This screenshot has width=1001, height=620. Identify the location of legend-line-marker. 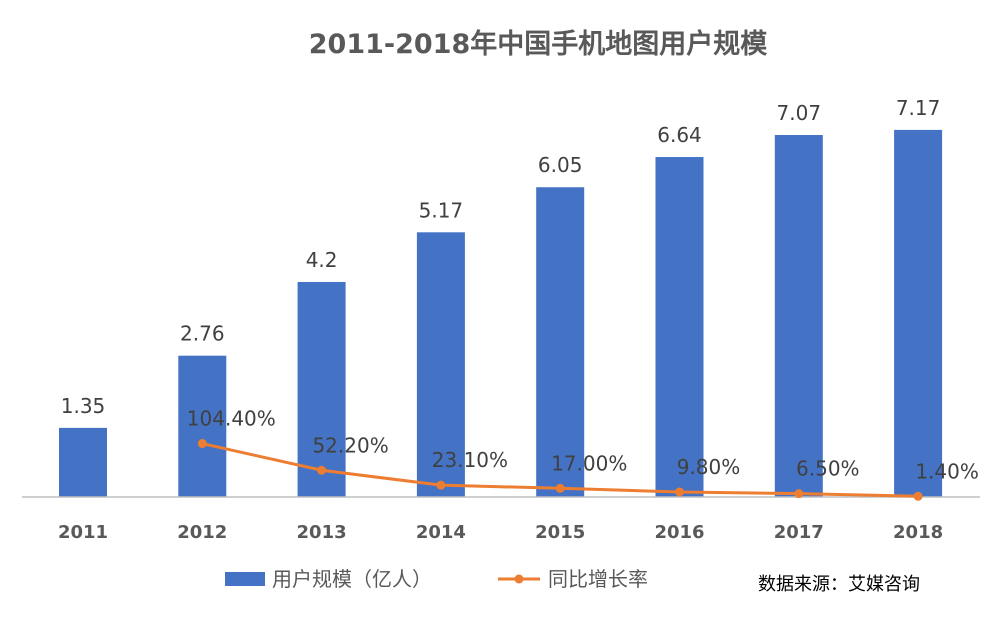
(519, 579).